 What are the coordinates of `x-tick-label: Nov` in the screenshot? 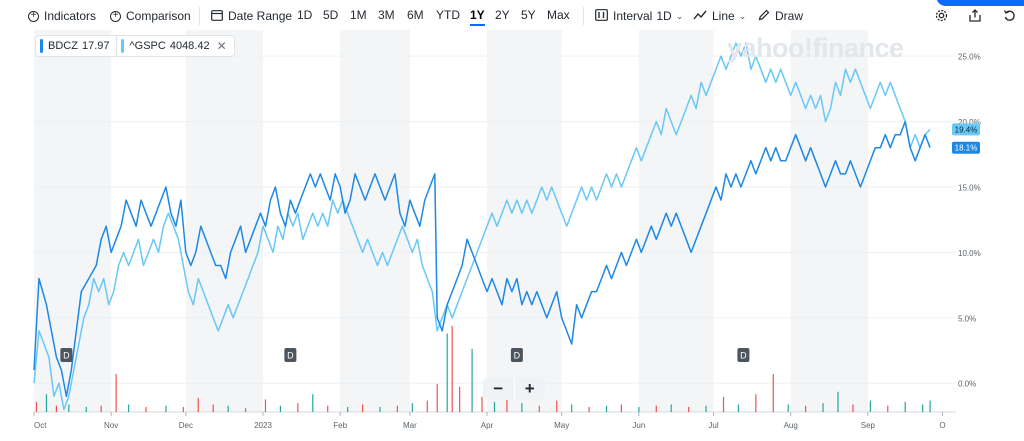 It's located at (111, 425).